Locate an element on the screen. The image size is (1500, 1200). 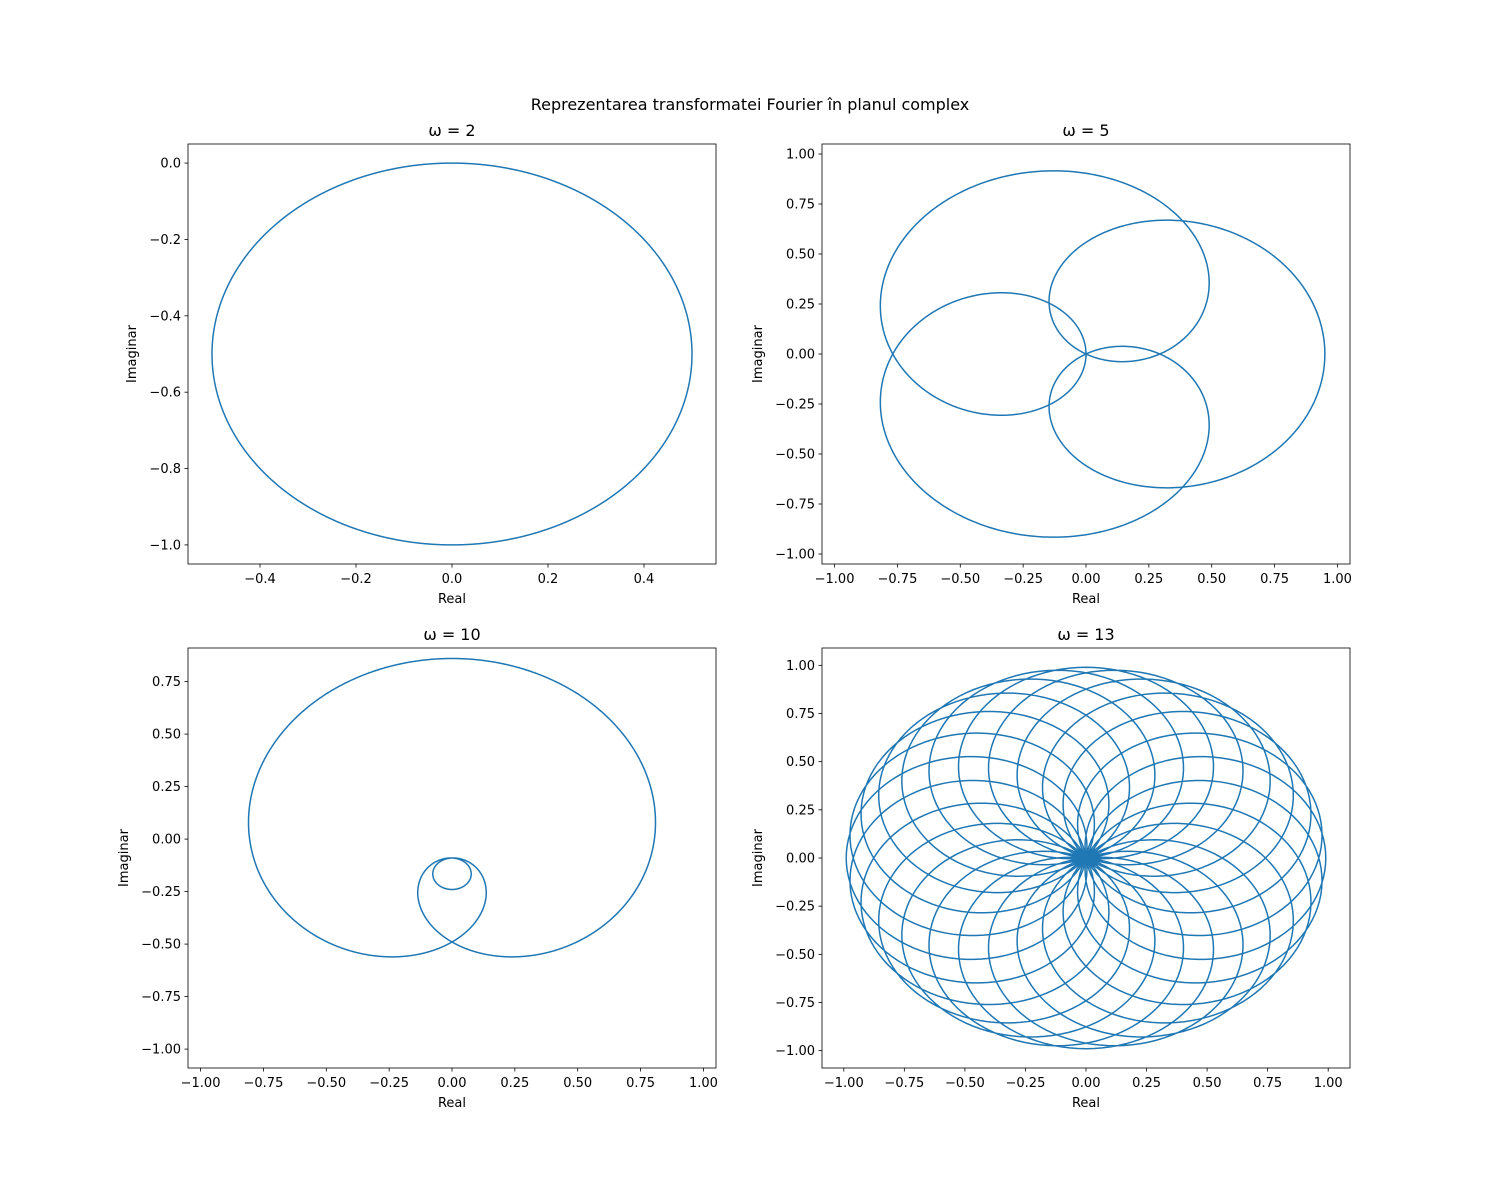
y-tick-label: −1.0 is located at coordinates (165, 545).